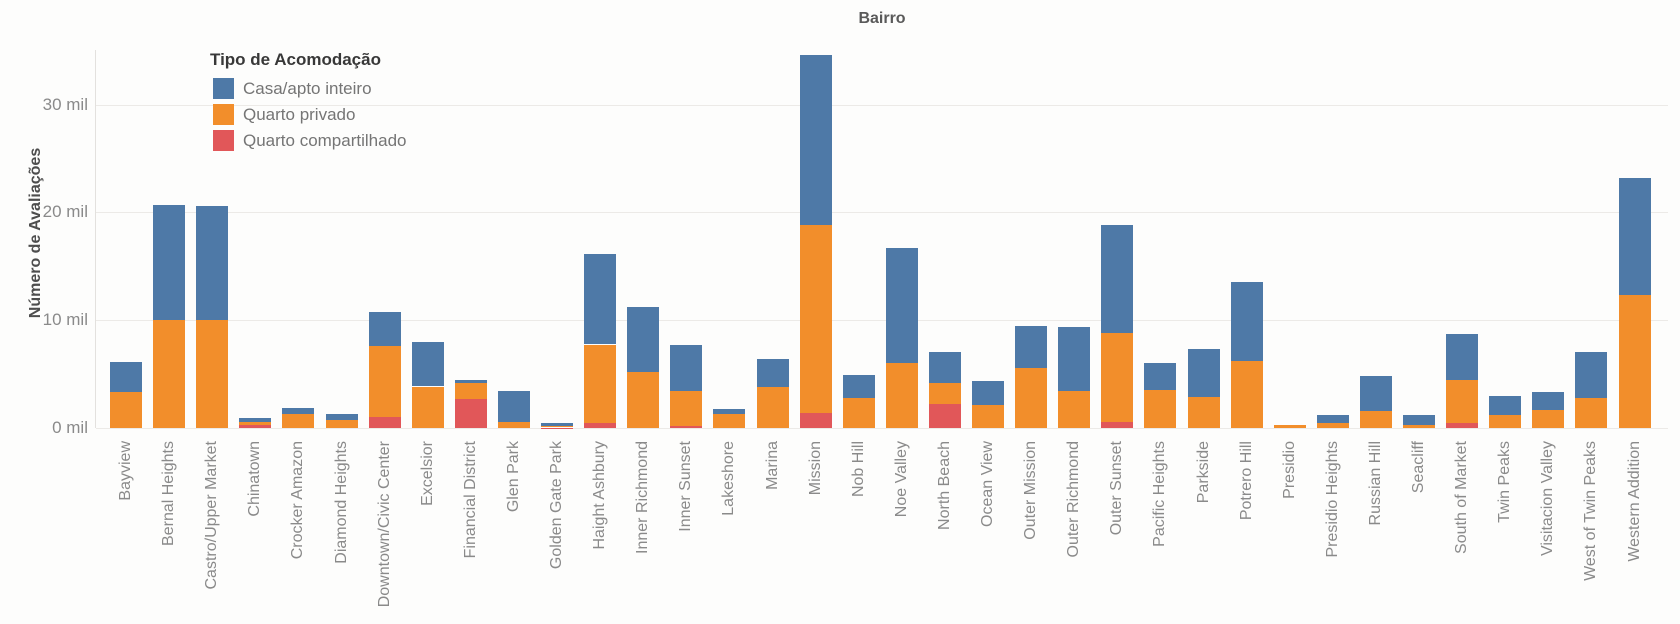 The image size is (1680, 624). I want to click on bar-crocker-amazon, so click(298, 214).